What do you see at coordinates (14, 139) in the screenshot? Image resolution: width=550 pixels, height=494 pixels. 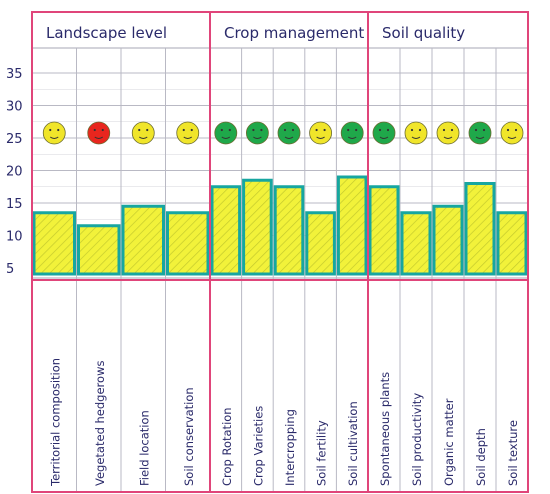 I see `y-tick-label: 25` at bounding box center [14, 139].